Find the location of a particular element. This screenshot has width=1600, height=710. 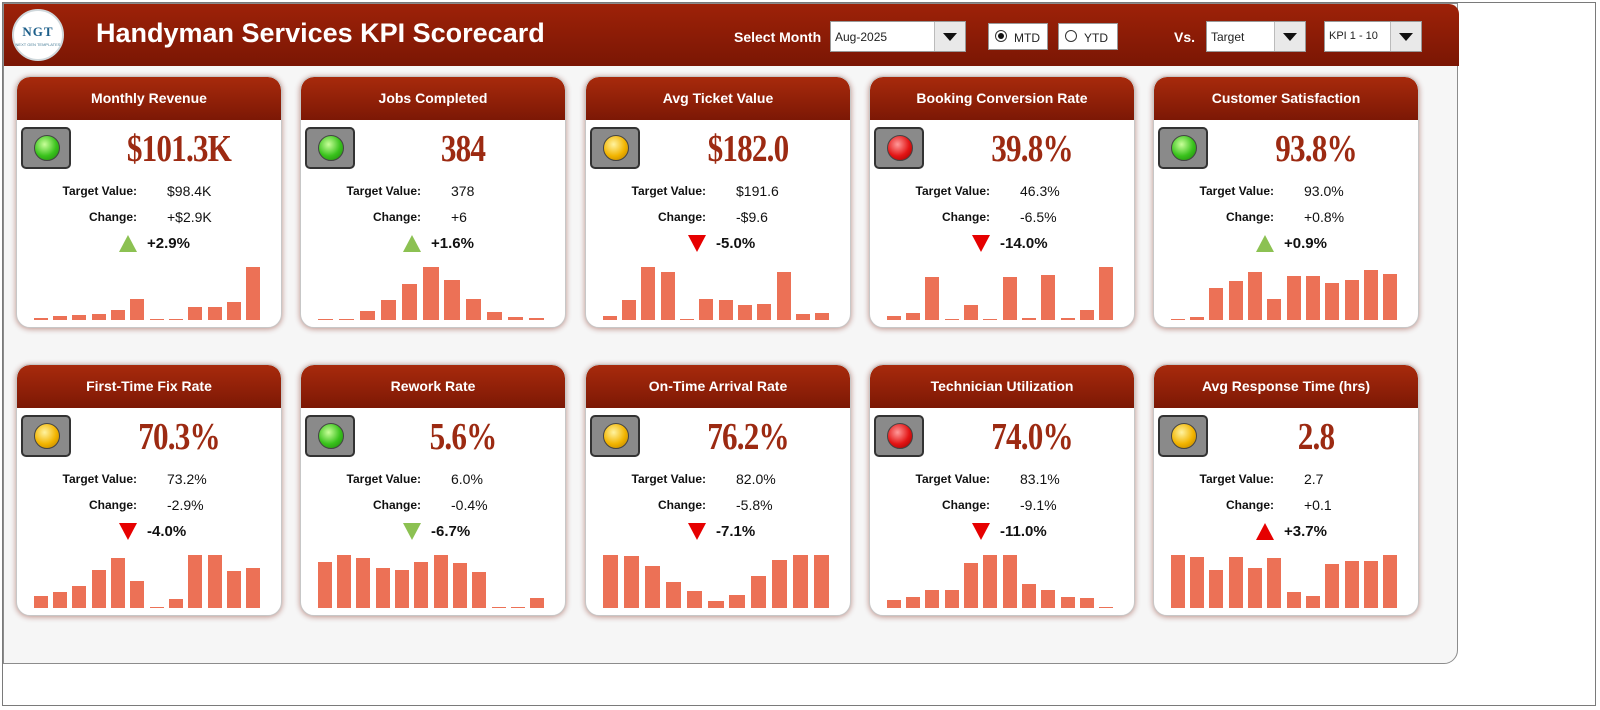

kpi-title: On-Time Arrival Rate is located at coordinates (718, 386).